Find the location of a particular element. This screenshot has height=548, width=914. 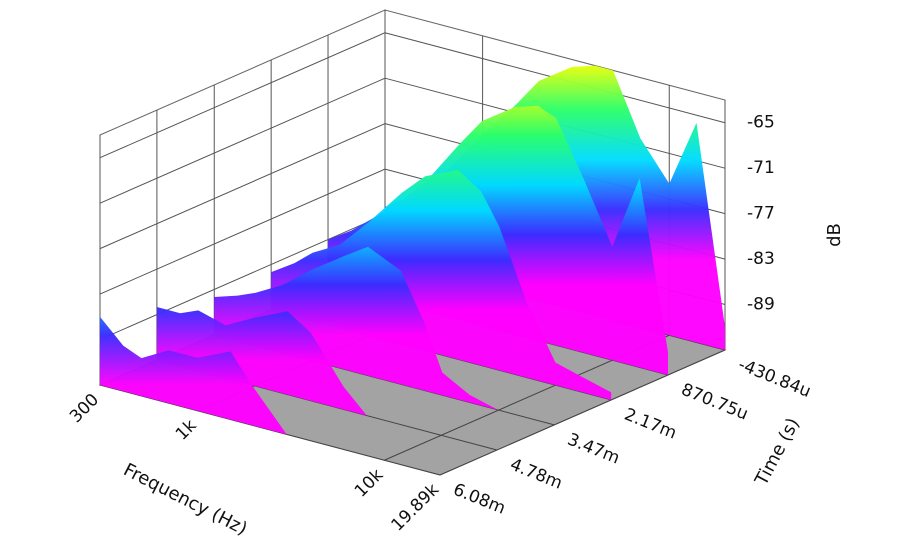

z-tick-label: -89 is located at coordinates (761, 305).